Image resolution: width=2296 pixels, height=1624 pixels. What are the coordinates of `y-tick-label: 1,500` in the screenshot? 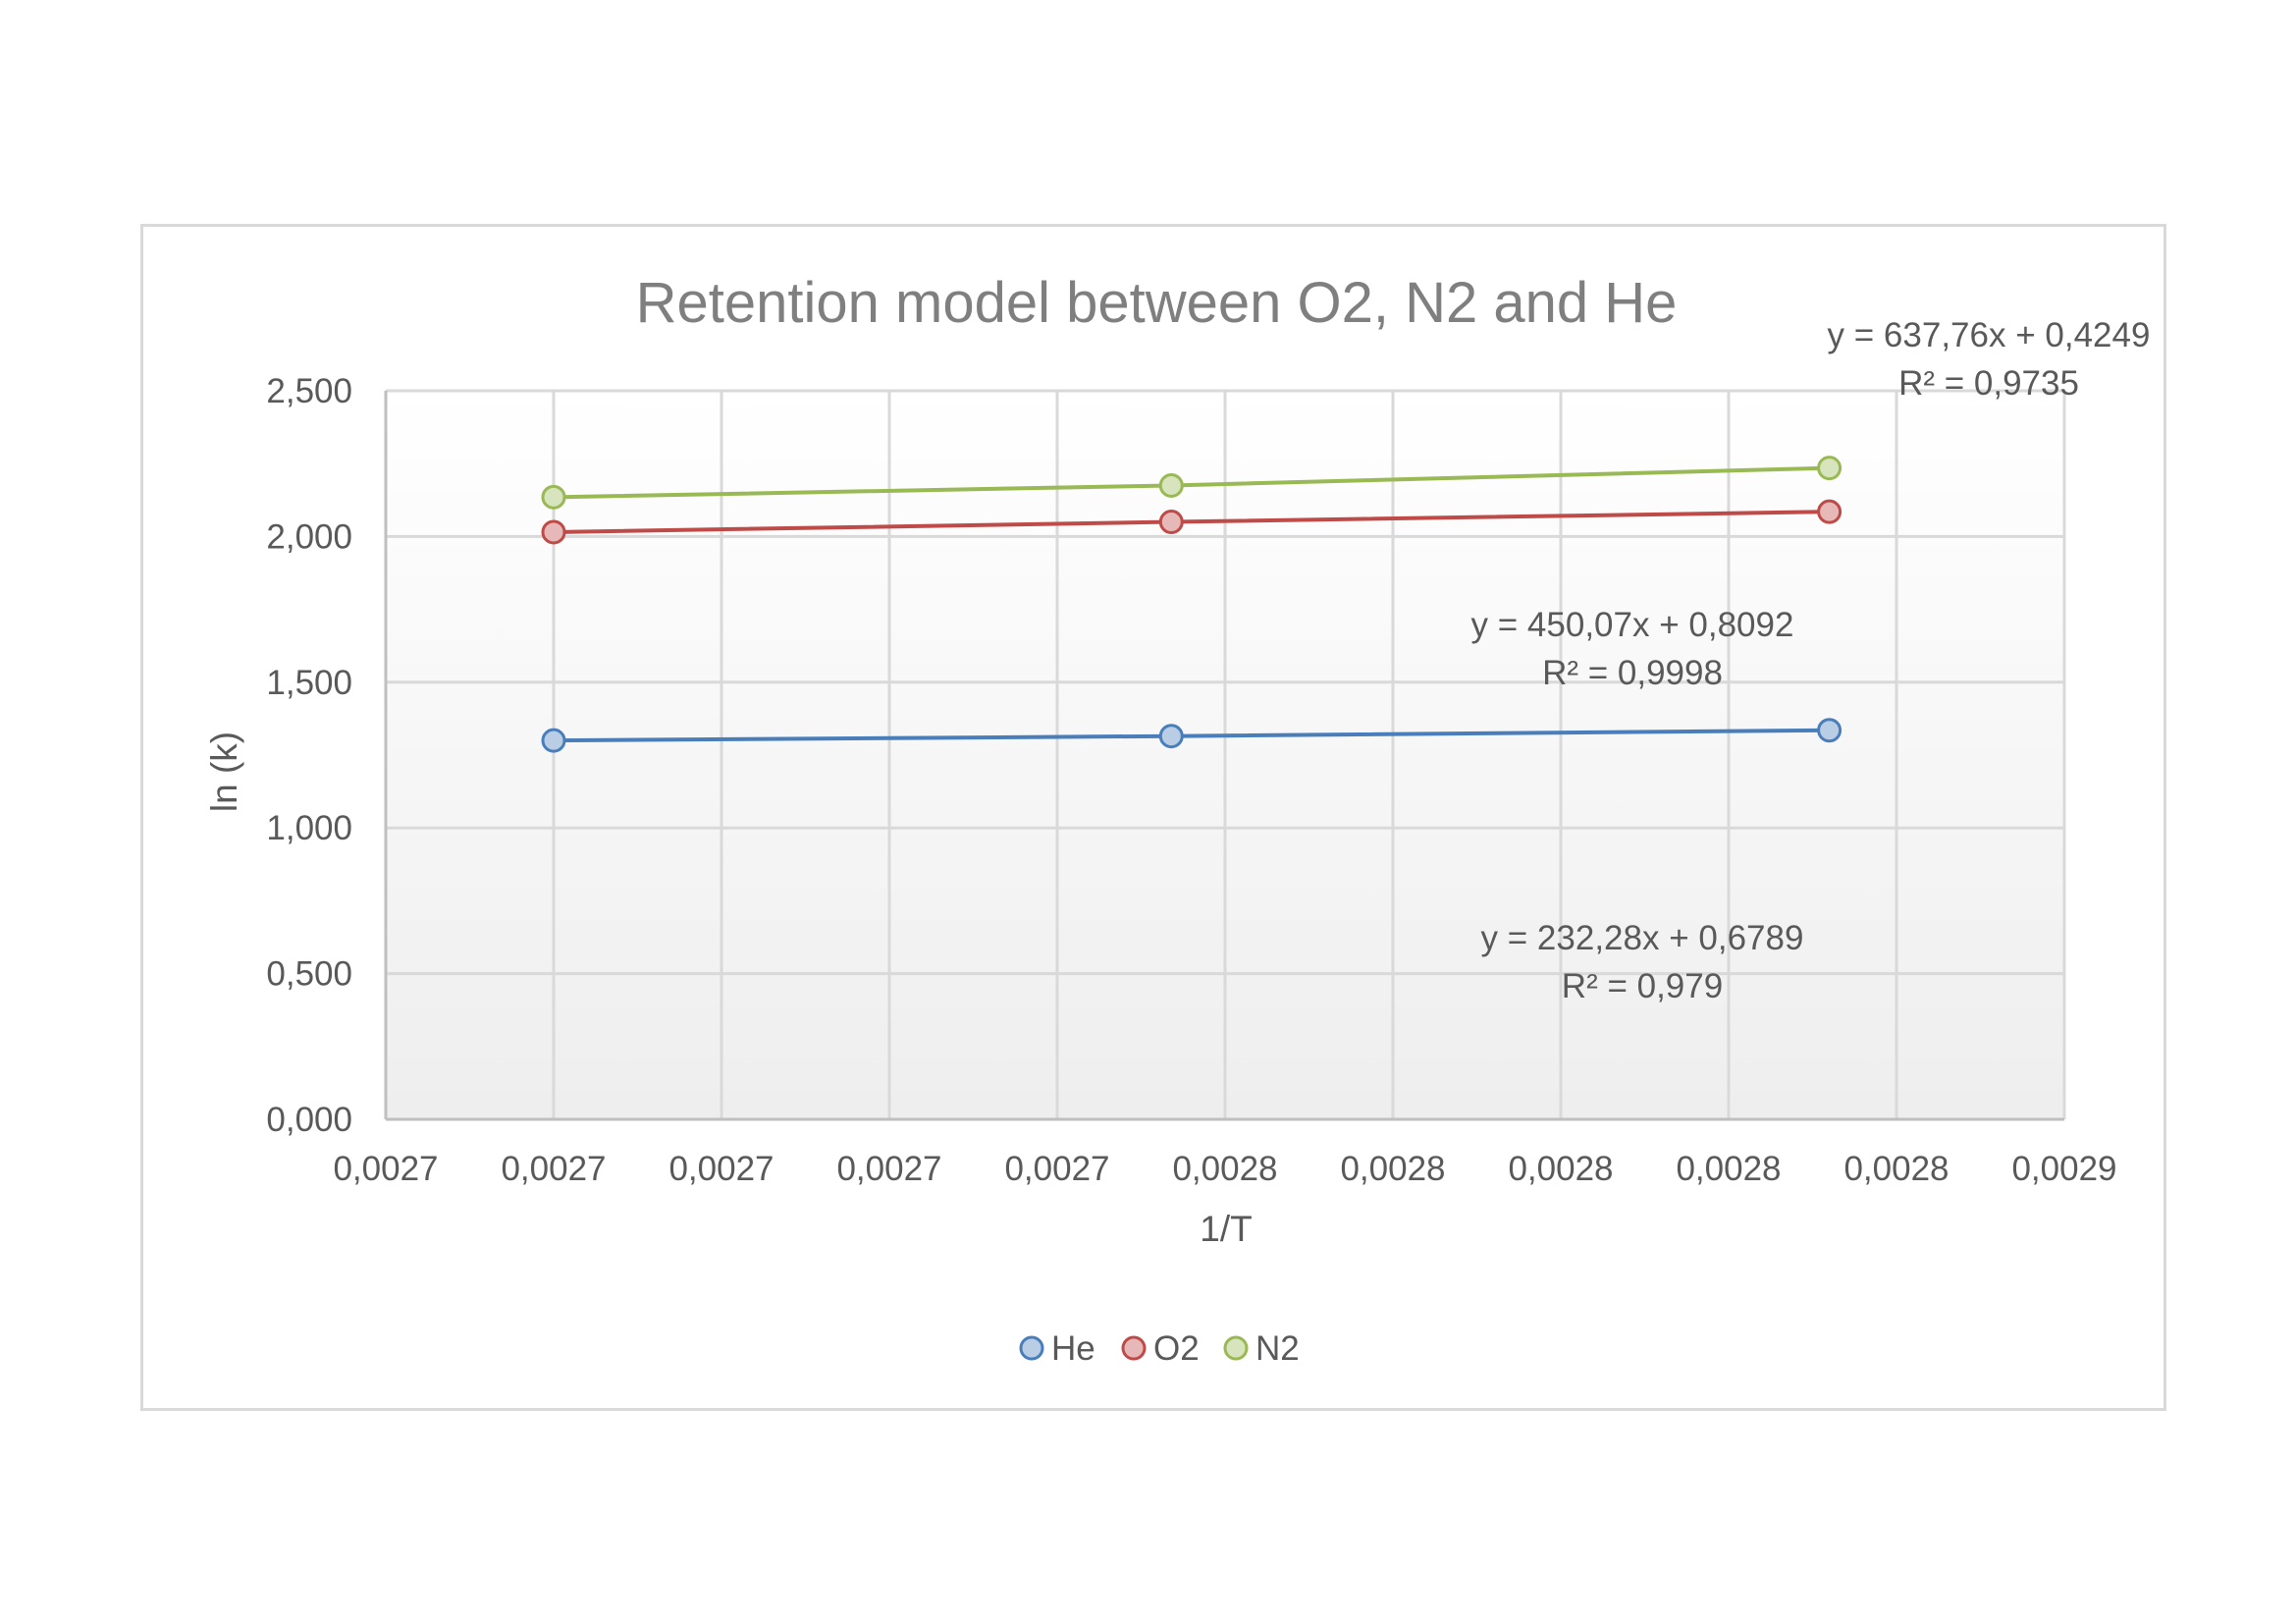 It's located at (309, 683).